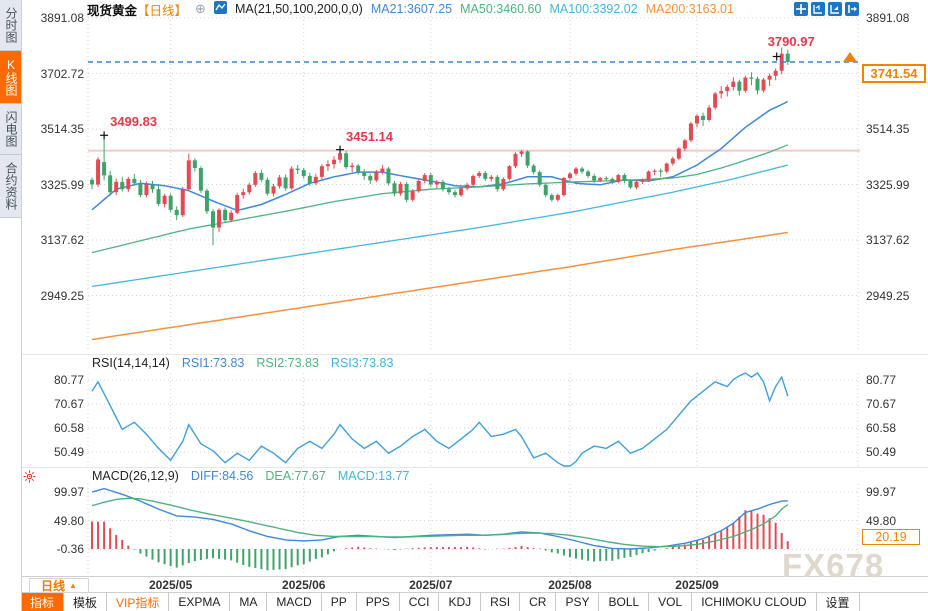 Image resolution: width=928 pixels, height=611 pixels. Describe the element at coordinates (362, 363) in the screenshot. I see `rsi3-value: RSI3:73.83` at that location.